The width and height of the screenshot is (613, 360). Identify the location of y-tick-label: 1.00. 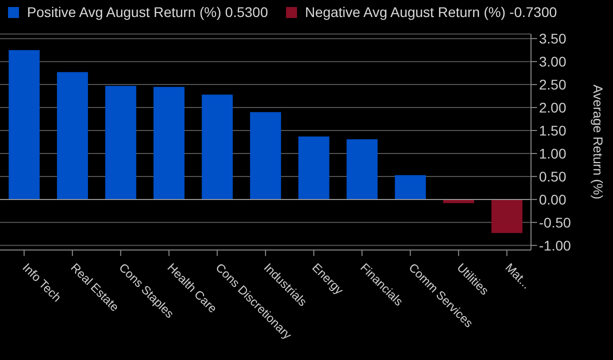
(552, 153).